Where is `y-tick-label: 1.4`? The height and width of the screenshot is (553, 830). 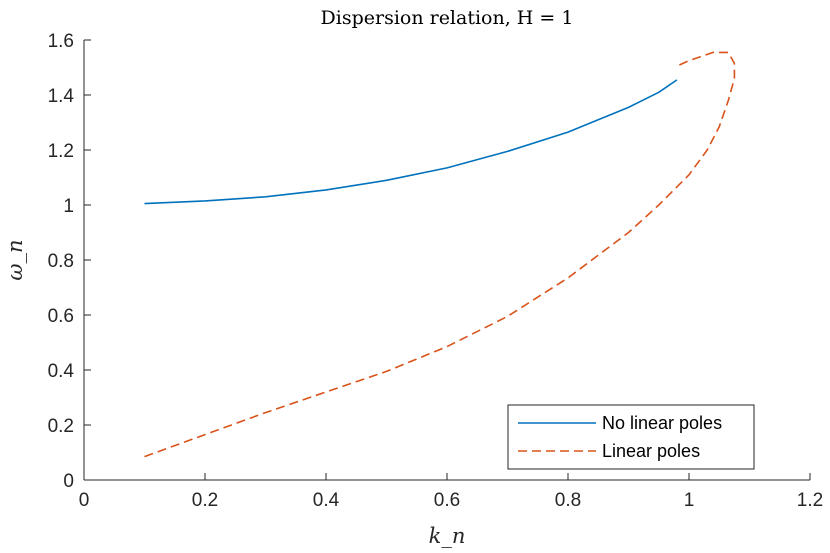 y-tick-label: 1.4 is located at coordinates (61, 96).